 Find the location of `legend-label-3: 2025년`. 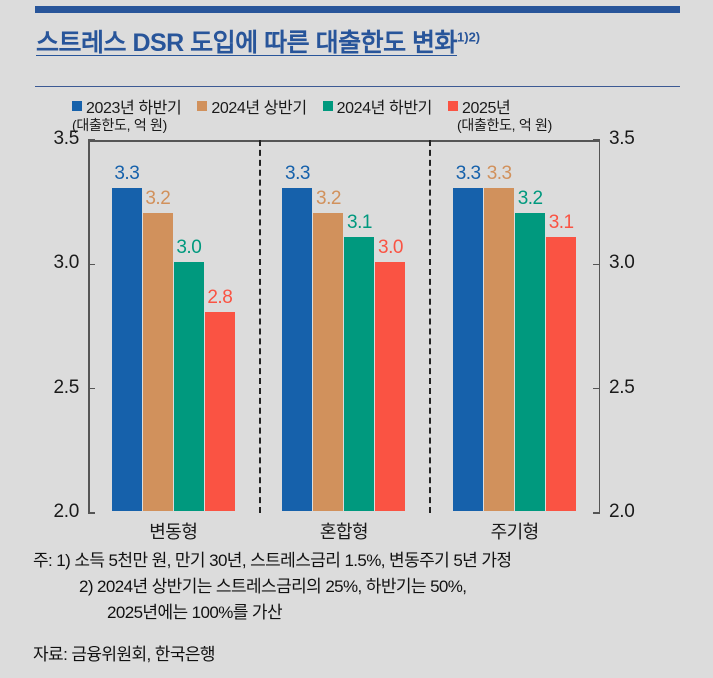

legend-label-3: 2025년 is located at coordinates (486, 108).